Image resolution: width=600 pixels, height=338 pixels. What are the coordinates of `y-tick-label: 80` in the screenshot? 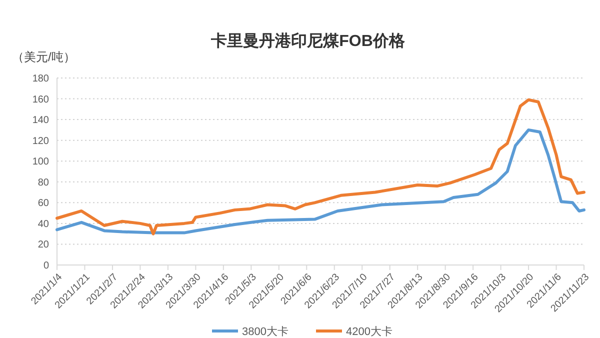 It's located at (44, 182).